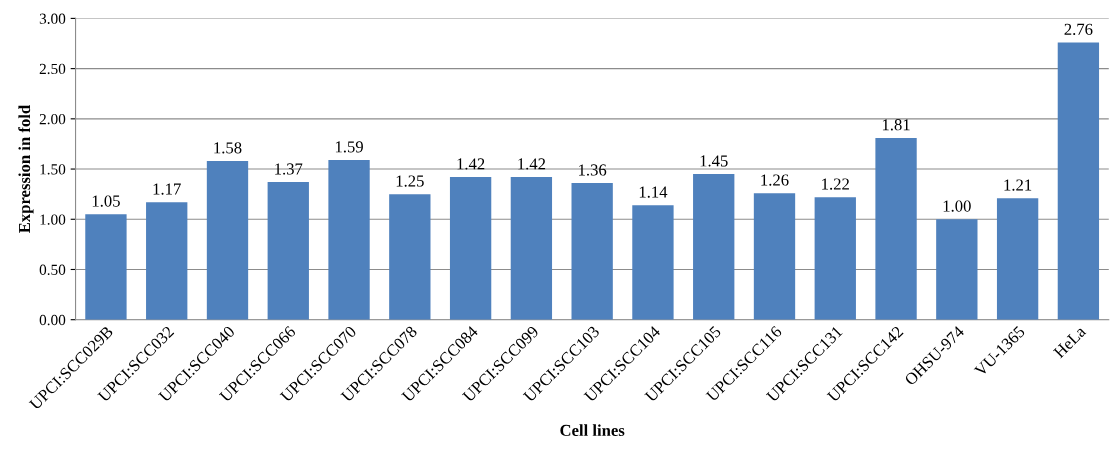  I want to click on data-label: 1.45, so click(714, 161).